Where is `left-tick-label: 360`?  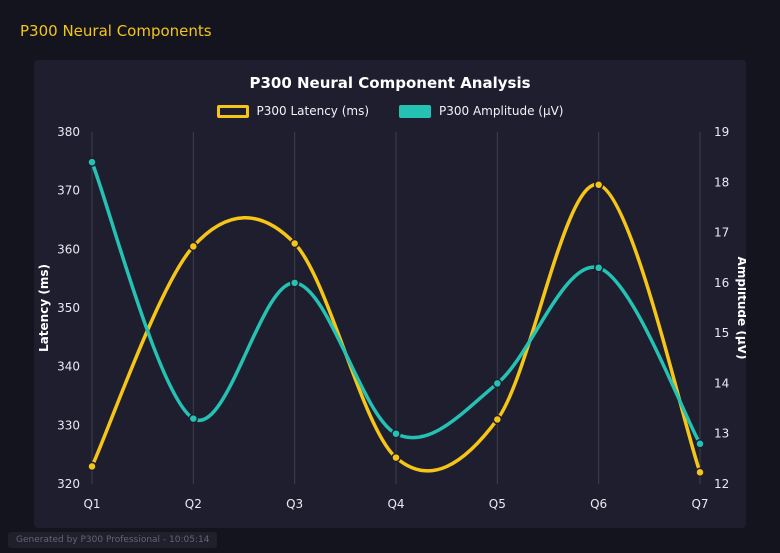 left-tick-label: 360 is located at coordinates (68, 249).